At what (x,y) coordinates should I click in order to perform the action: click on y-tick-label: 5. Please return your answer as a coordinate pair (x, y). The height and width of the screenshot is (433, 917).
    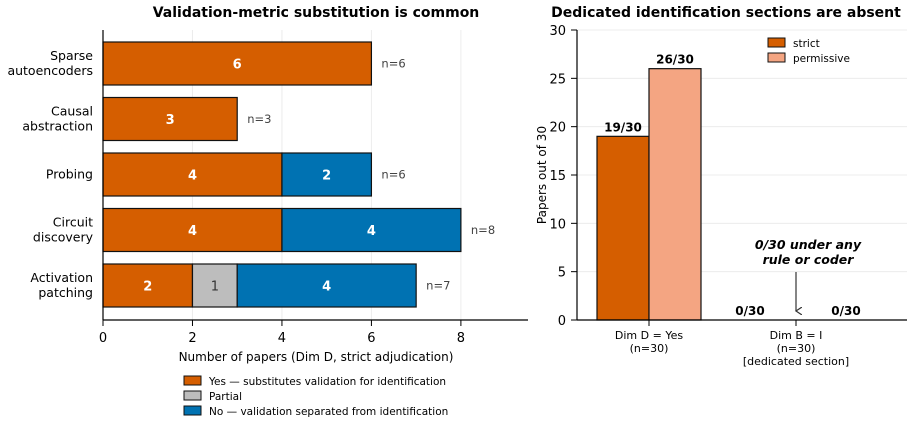
    Looking at the image, I should click on (562, 273).